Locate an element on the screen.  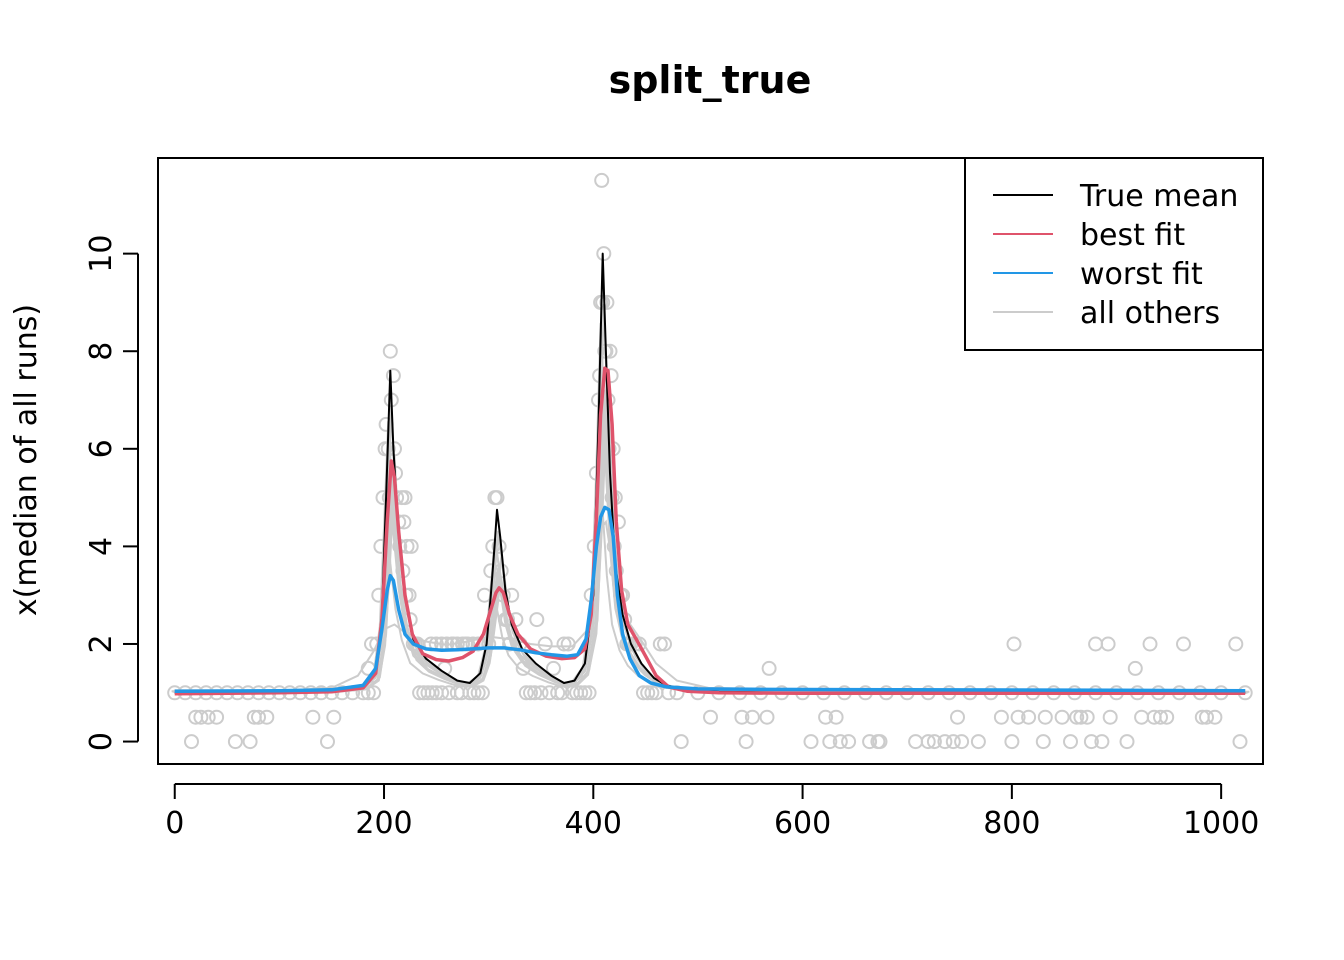
x-tick-label: 800 is located at coordinates (1011, 823).